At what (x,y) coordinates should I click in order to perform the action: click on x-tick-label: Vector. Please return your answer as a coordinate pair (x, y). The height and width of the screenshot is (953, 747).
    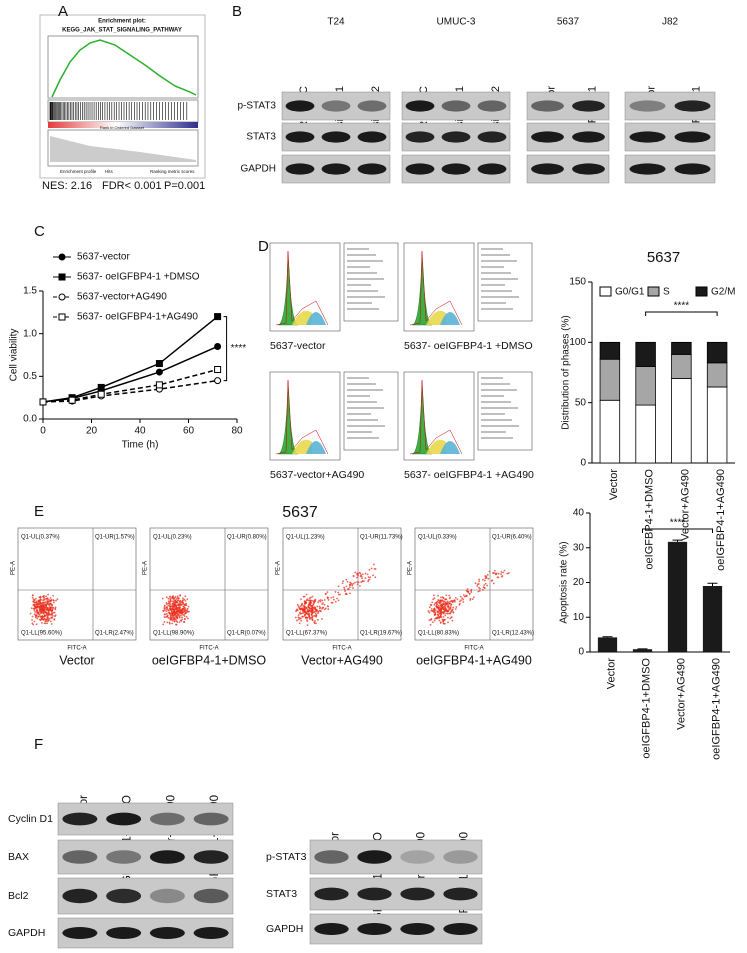
    Looking at the image, I should click on (611, 674).